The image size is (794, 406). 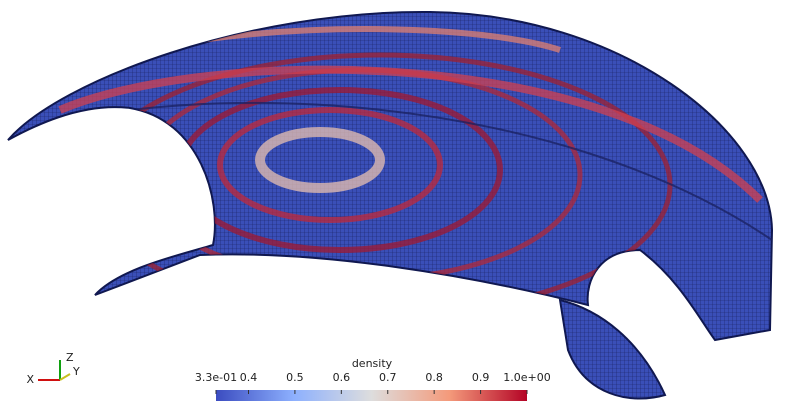 I want to click on axis-label: Z, so click(x=70, y=357).